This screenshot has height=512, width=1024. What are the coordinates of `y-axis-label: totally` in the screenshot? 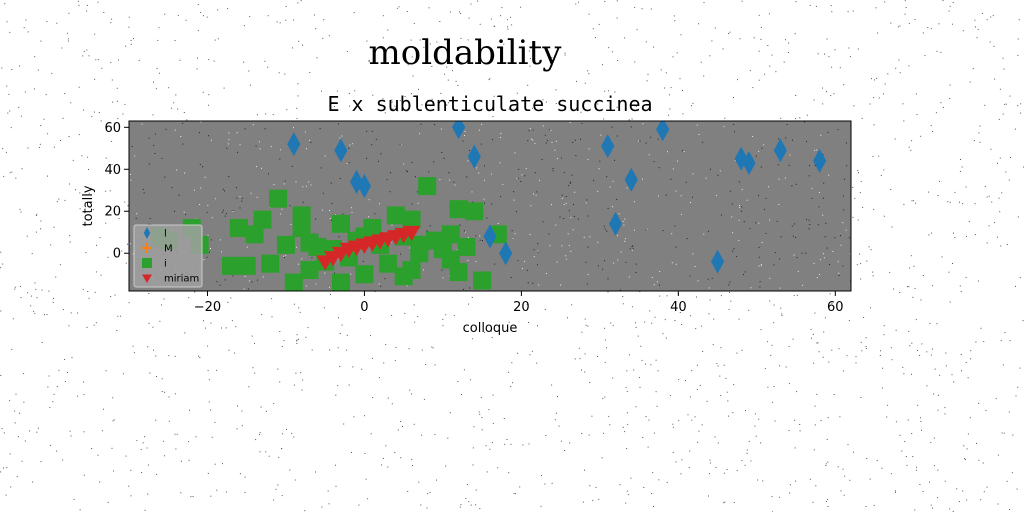 It's located at (88, 205).